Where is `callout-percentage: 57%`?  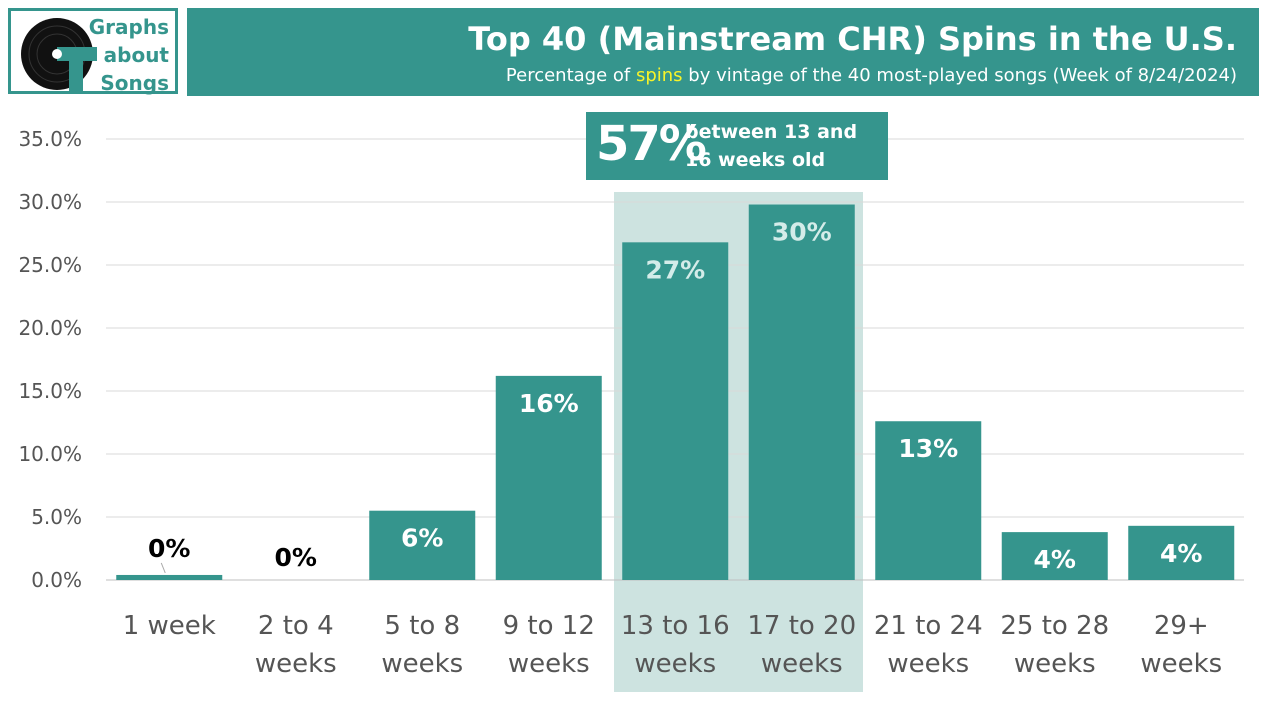
callout-percentage: 57% is located at coordinates (651, 144).